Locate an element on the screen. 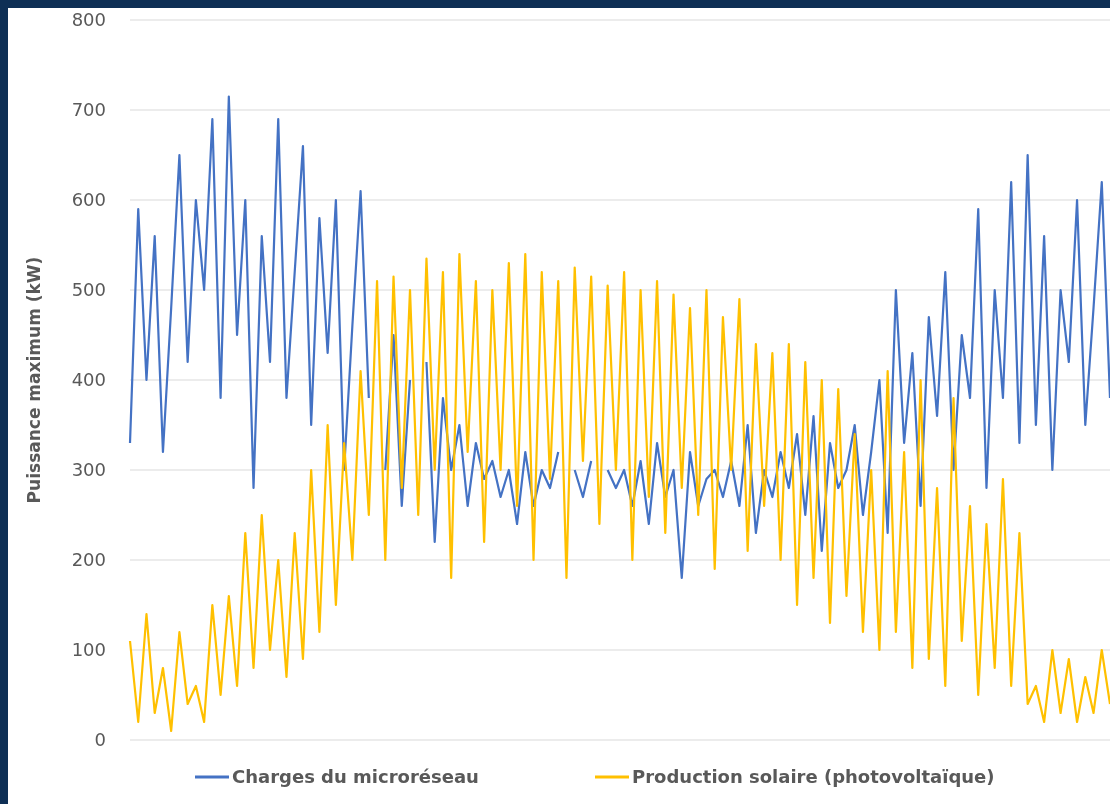 Image resolution: width=1110 pixels, height=804 pixels. y-tick-label: 100 is located at coordinates (88, 650).